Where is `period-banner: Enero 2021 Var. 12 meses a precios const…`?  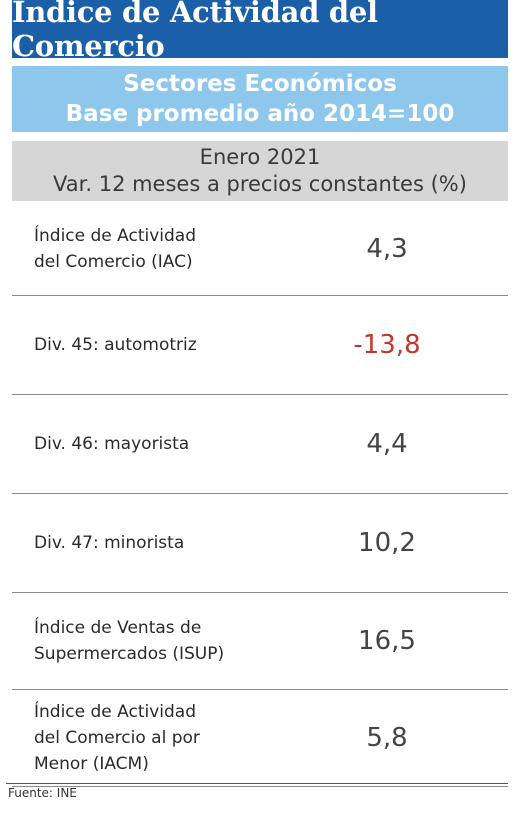 period-banner: Enero 2021 Var. 12 meses a precios const… is located at coordinates (260, 171).